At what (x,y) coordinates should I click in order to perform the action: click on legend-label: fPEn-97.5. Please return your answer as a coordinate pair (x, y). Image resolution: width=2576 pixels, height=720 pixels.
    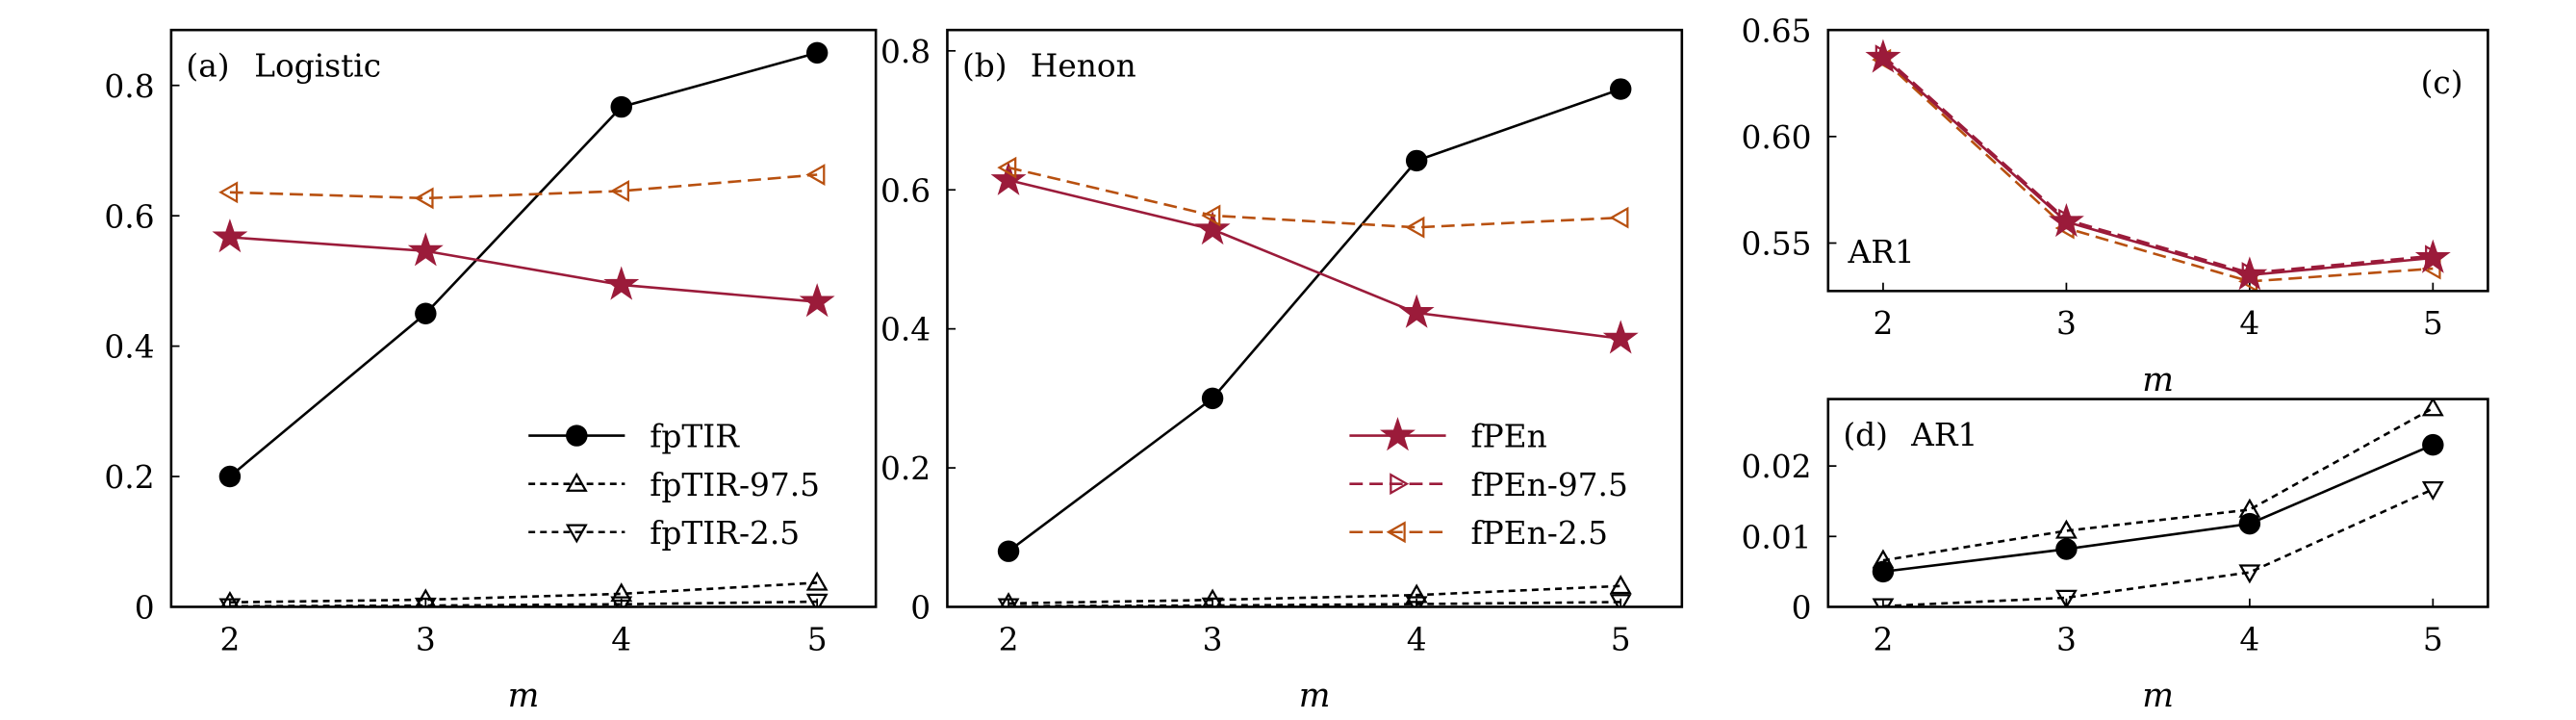
    Looking at the image, I should click on (1548, 485).